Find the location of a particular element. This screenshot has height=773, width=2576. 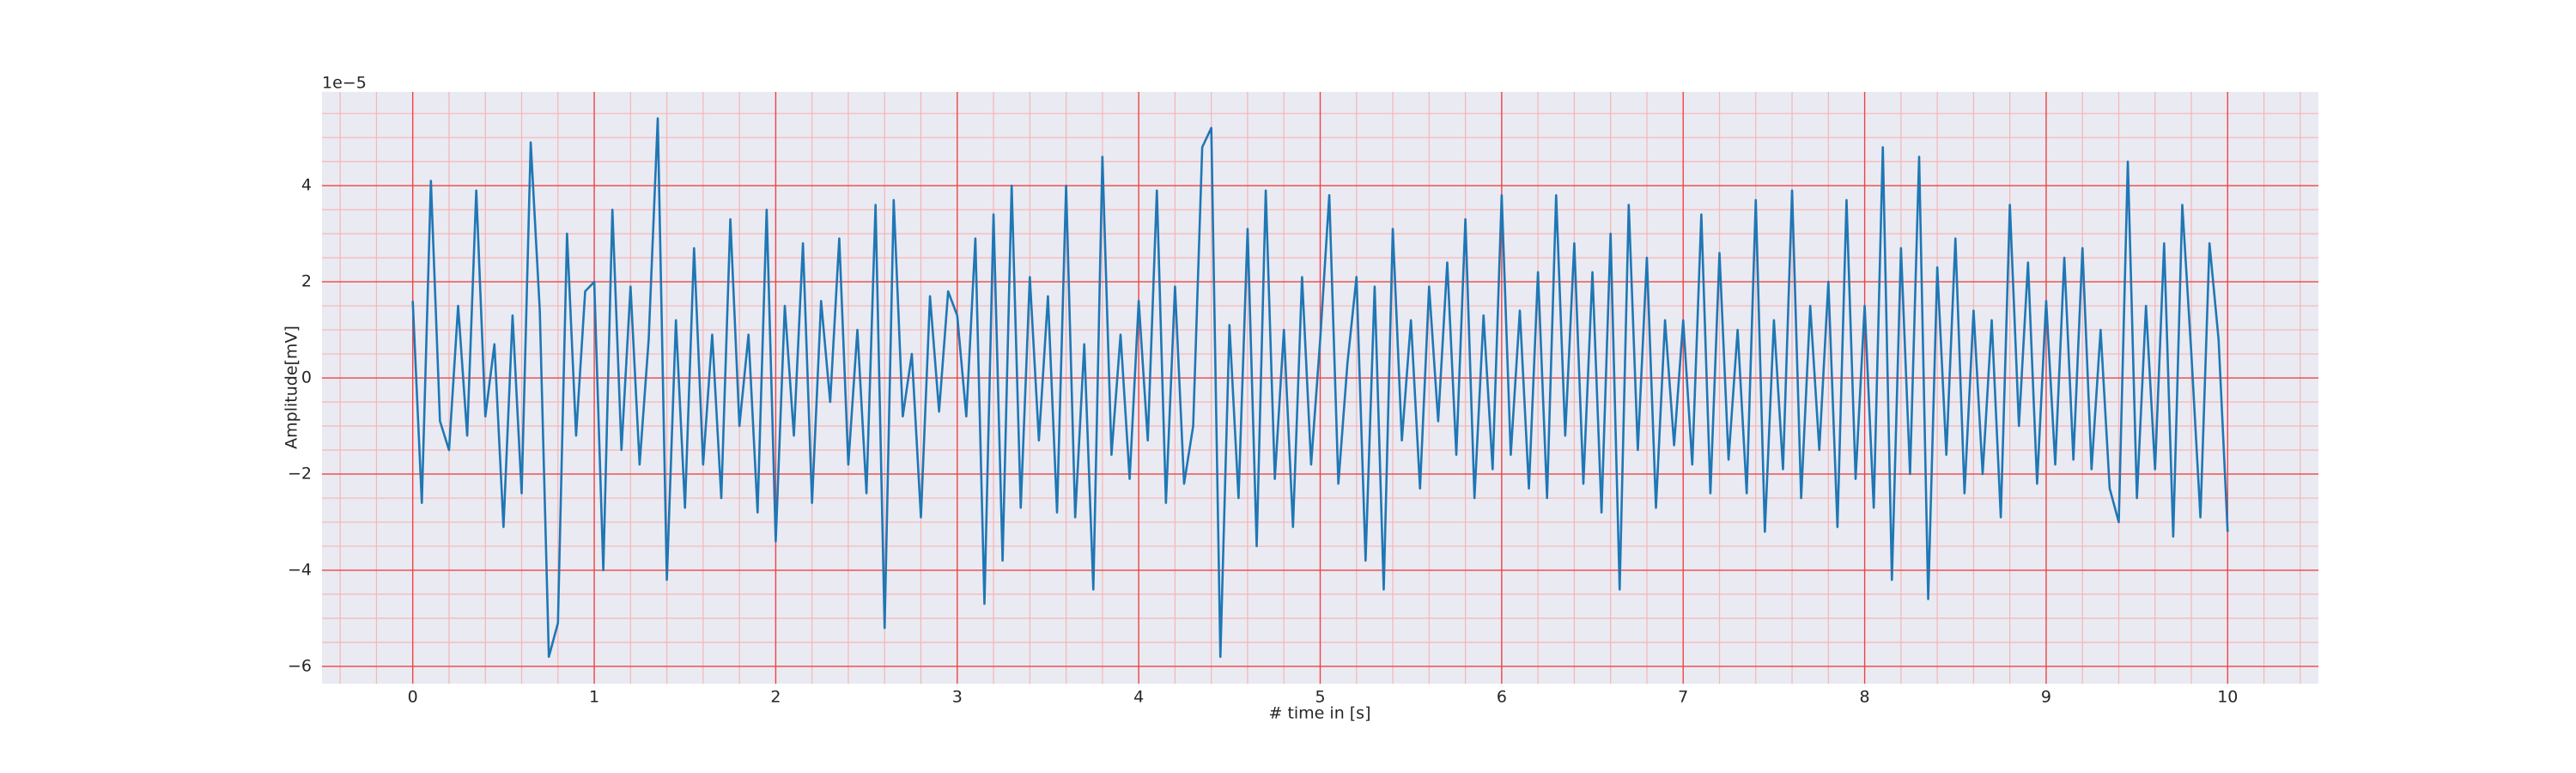

y-offset-text: 1e−5 is located at coordinates (345, 83).